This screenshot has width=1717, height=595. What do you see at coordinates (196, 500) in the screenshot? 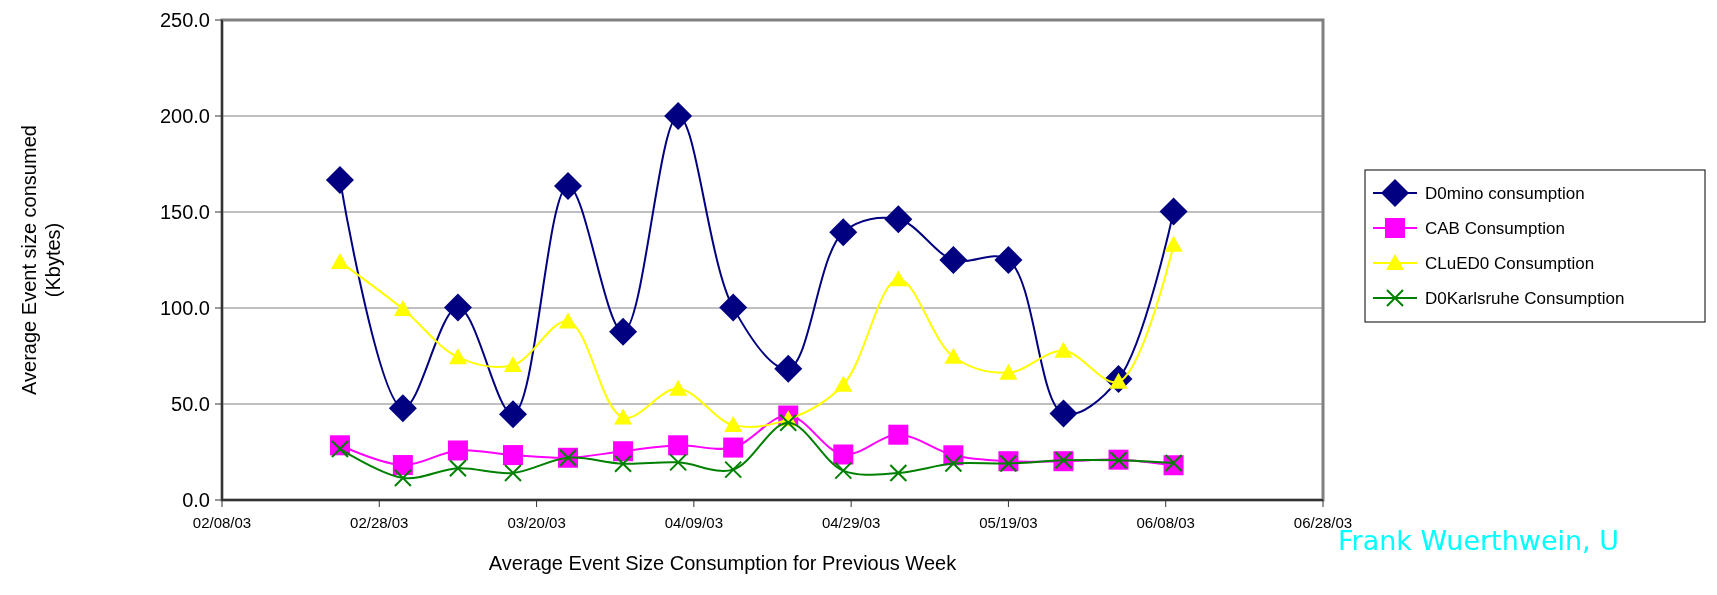
I see `y-tick-label: 0.0` at bounding box center [196, 500].